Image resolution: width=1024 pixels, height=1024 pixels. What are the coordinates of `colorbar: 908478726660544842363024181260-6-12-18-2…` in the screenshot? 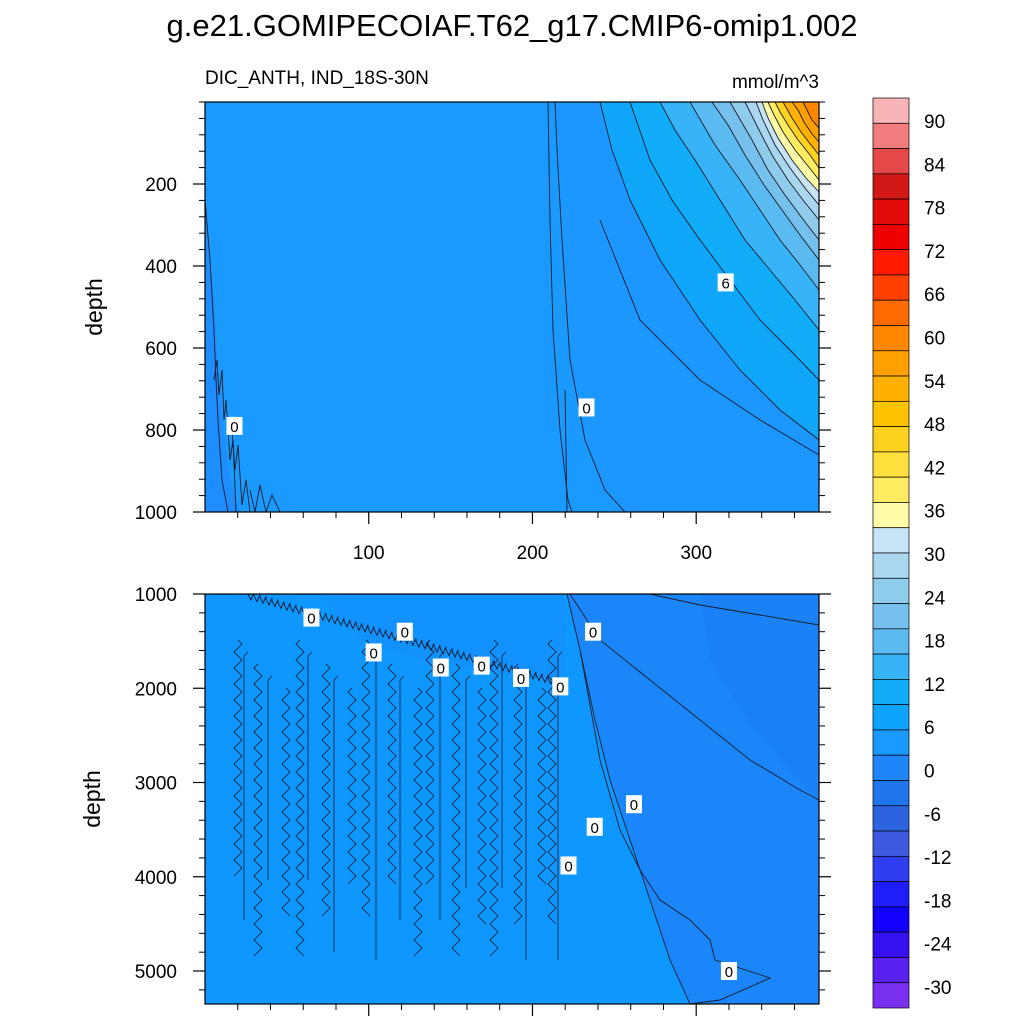 It's located at (912, 553).